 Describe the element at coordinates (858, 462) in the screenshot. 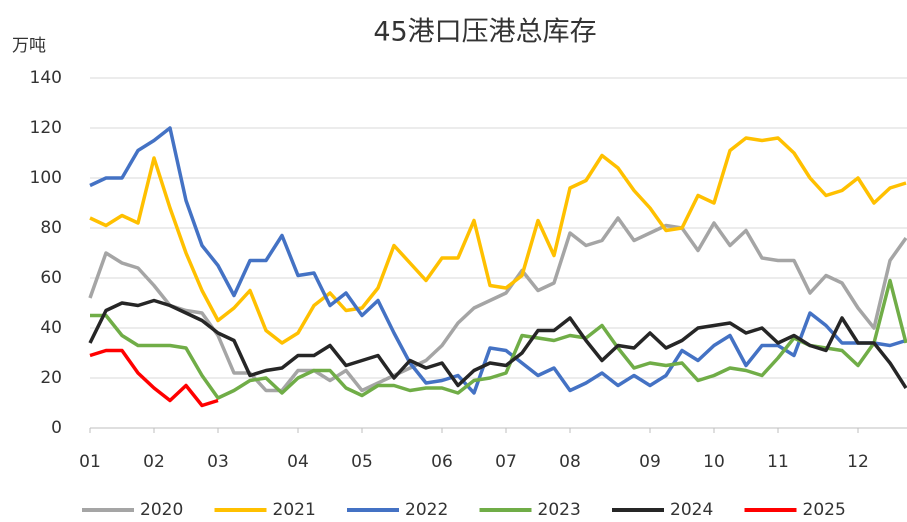

I see `x-tick-label: 12` at that location.